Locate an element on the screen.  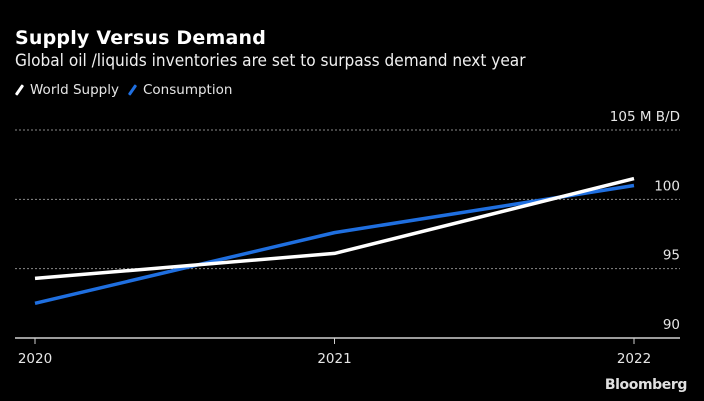
legend: World Supply Consumption is located at coordinates (127, 90).